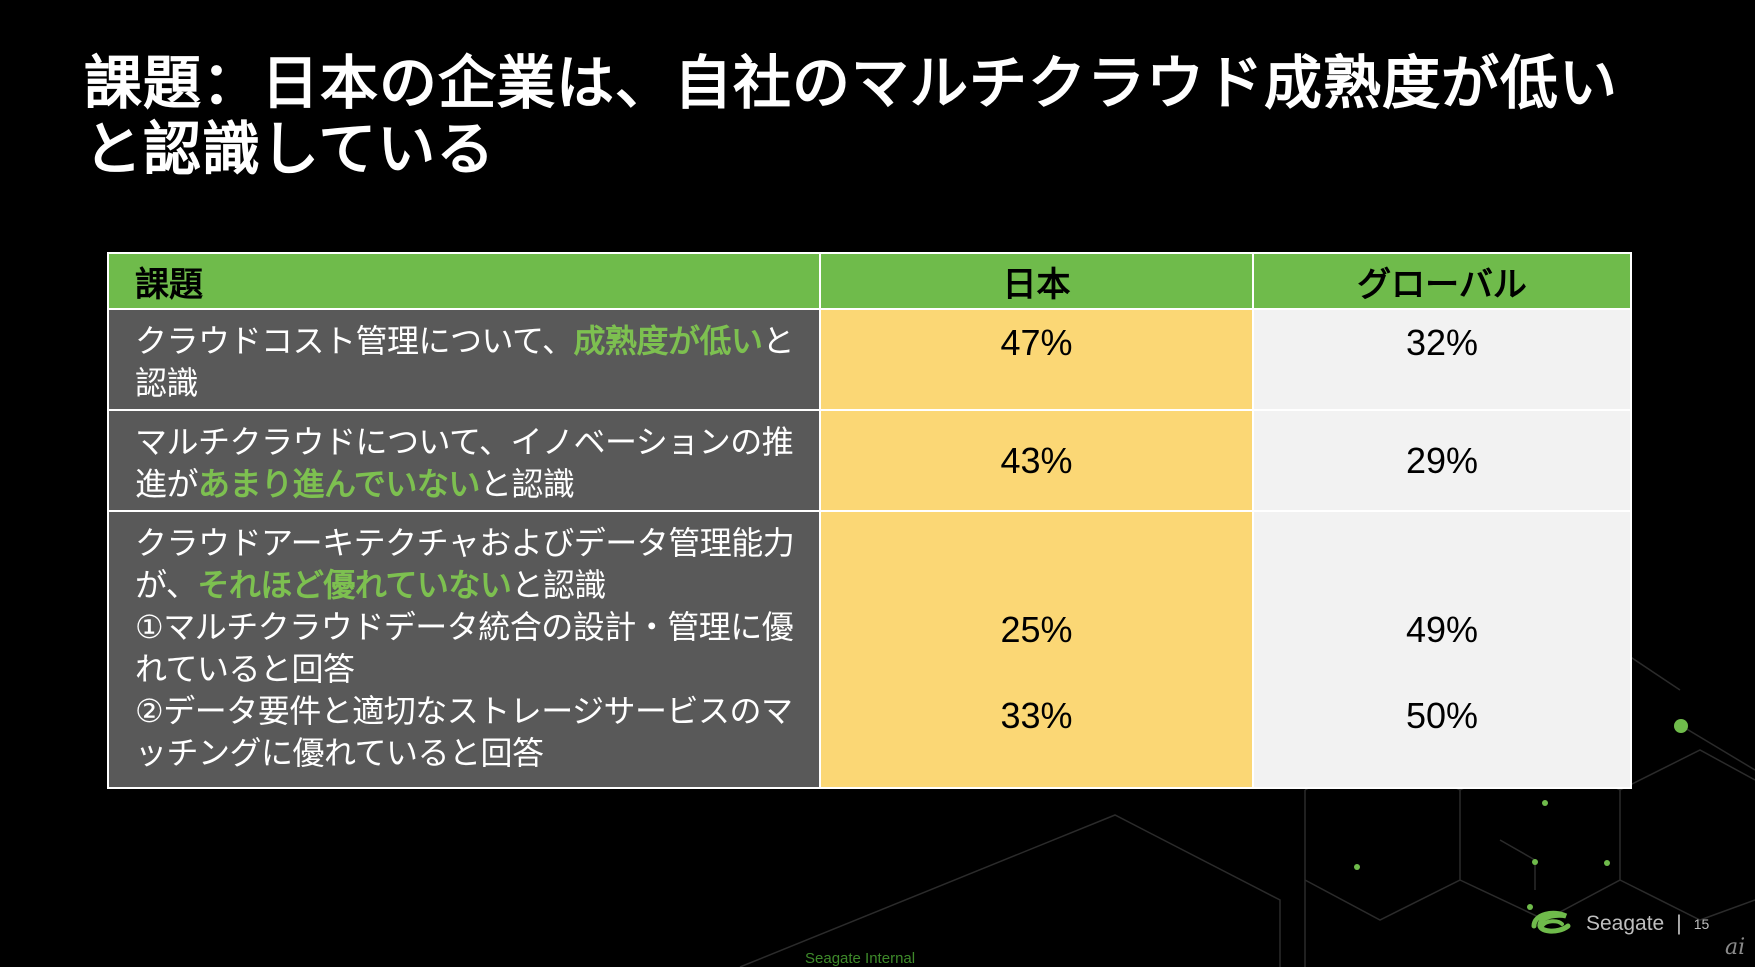 This screenshot has height=967, width=1755. Describe the element at coordinates (527, 484) in the screenshot. I see `row-2-topic-suffix: と認識` at that location.